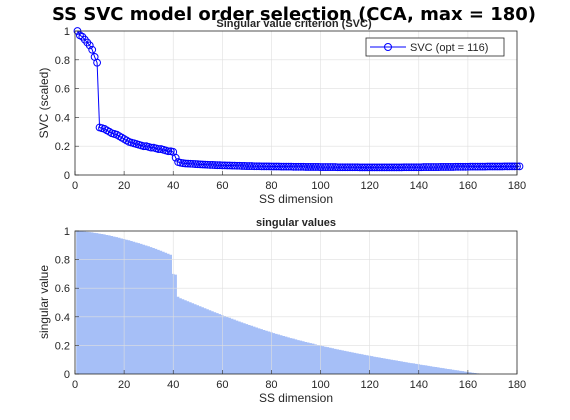 This screenshot has height=420, width=570. What do you see at coordinates (320, 385) in the screenshot?
I see `x-tick-label: 100` at bounding box center [320, 385].